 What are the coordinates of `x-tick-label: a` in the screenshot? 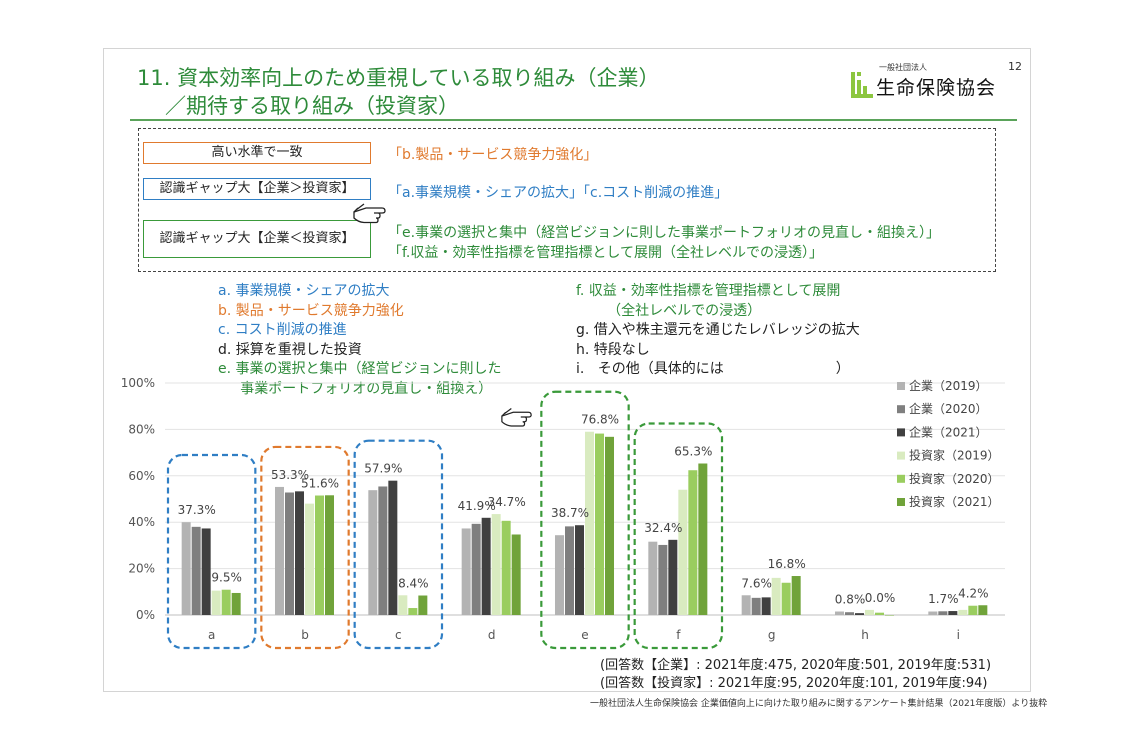 It's located at (211, 635).